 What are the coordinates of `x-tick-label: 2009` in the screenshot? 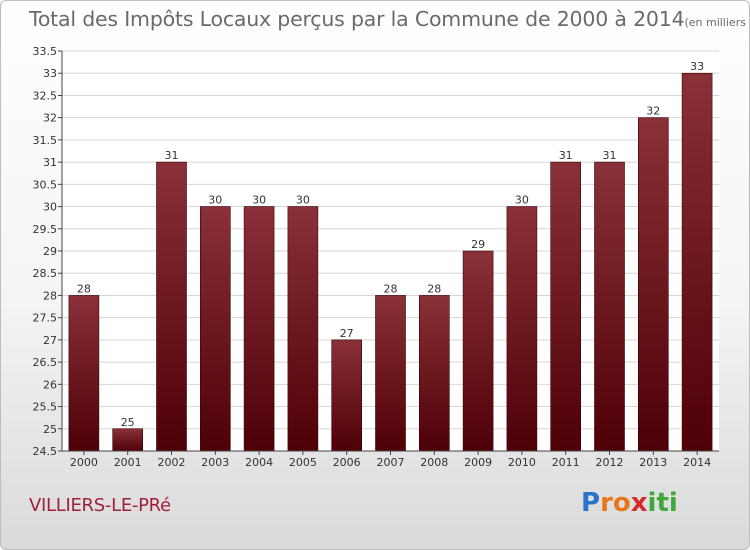 It's located at (478, 462).